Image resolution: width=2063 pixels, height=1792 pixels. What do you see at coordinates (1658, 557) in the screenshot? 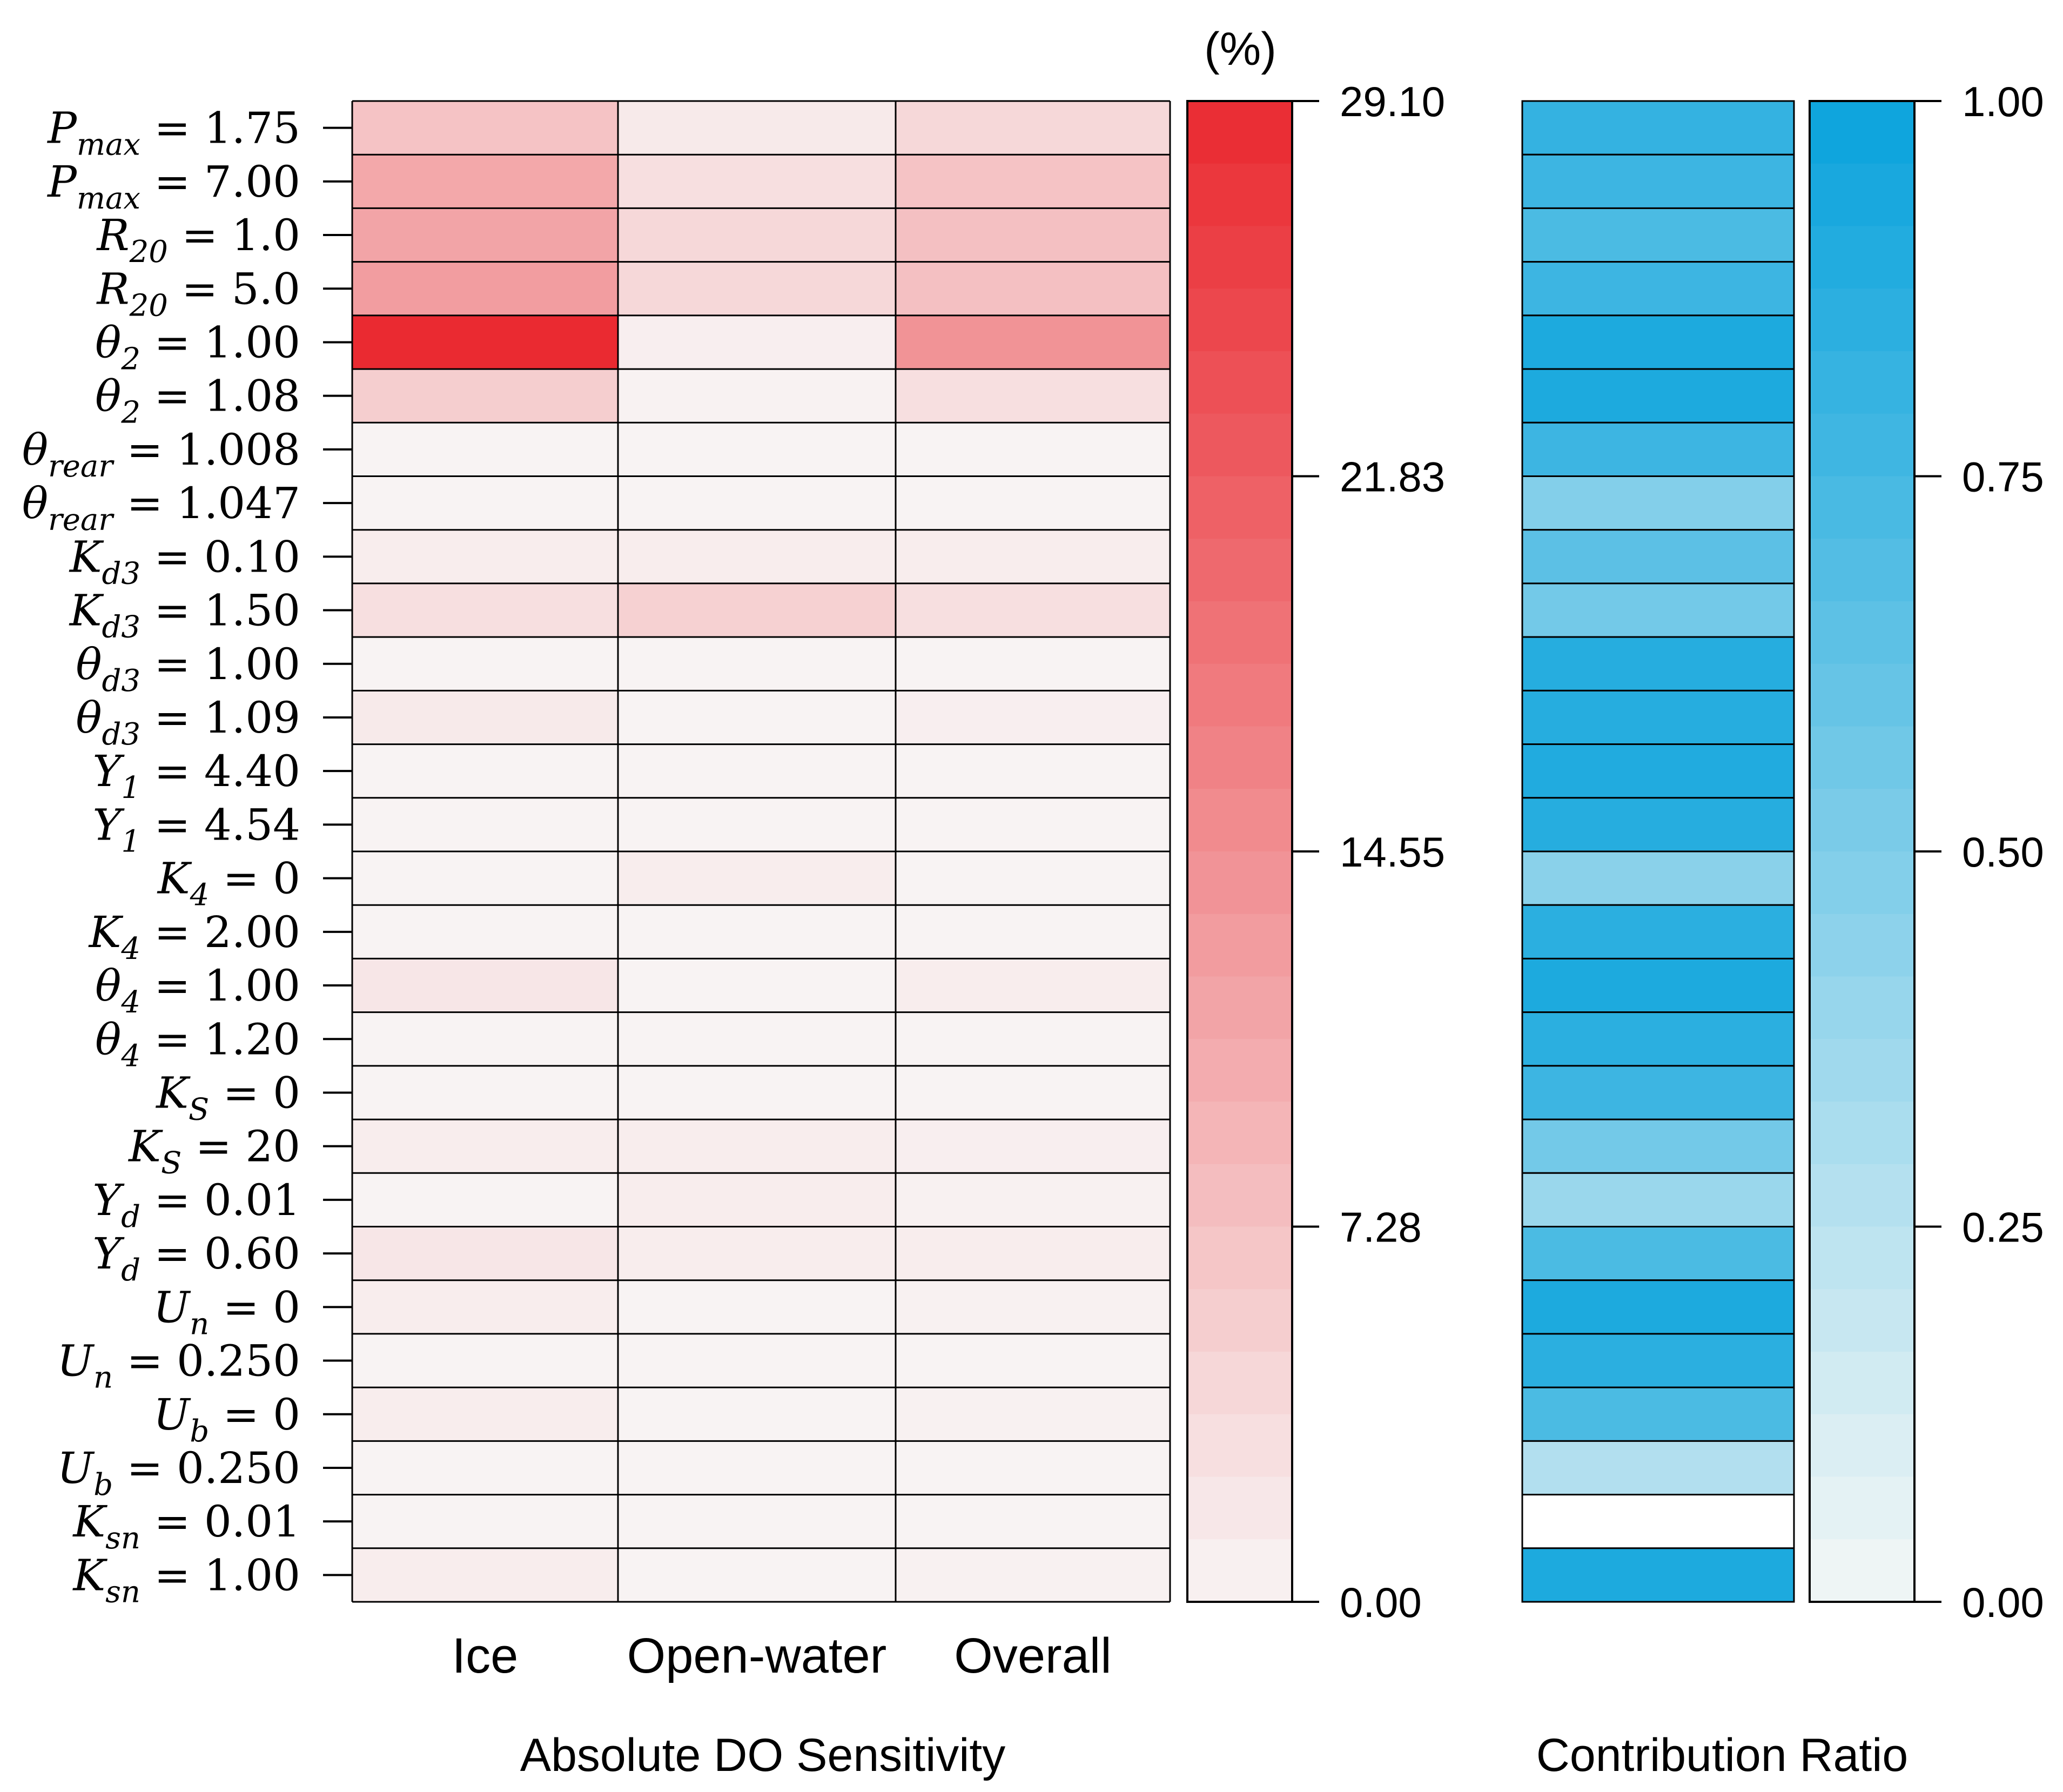
I see `ratio-cell-r8` at bounding box center [1658, 557].